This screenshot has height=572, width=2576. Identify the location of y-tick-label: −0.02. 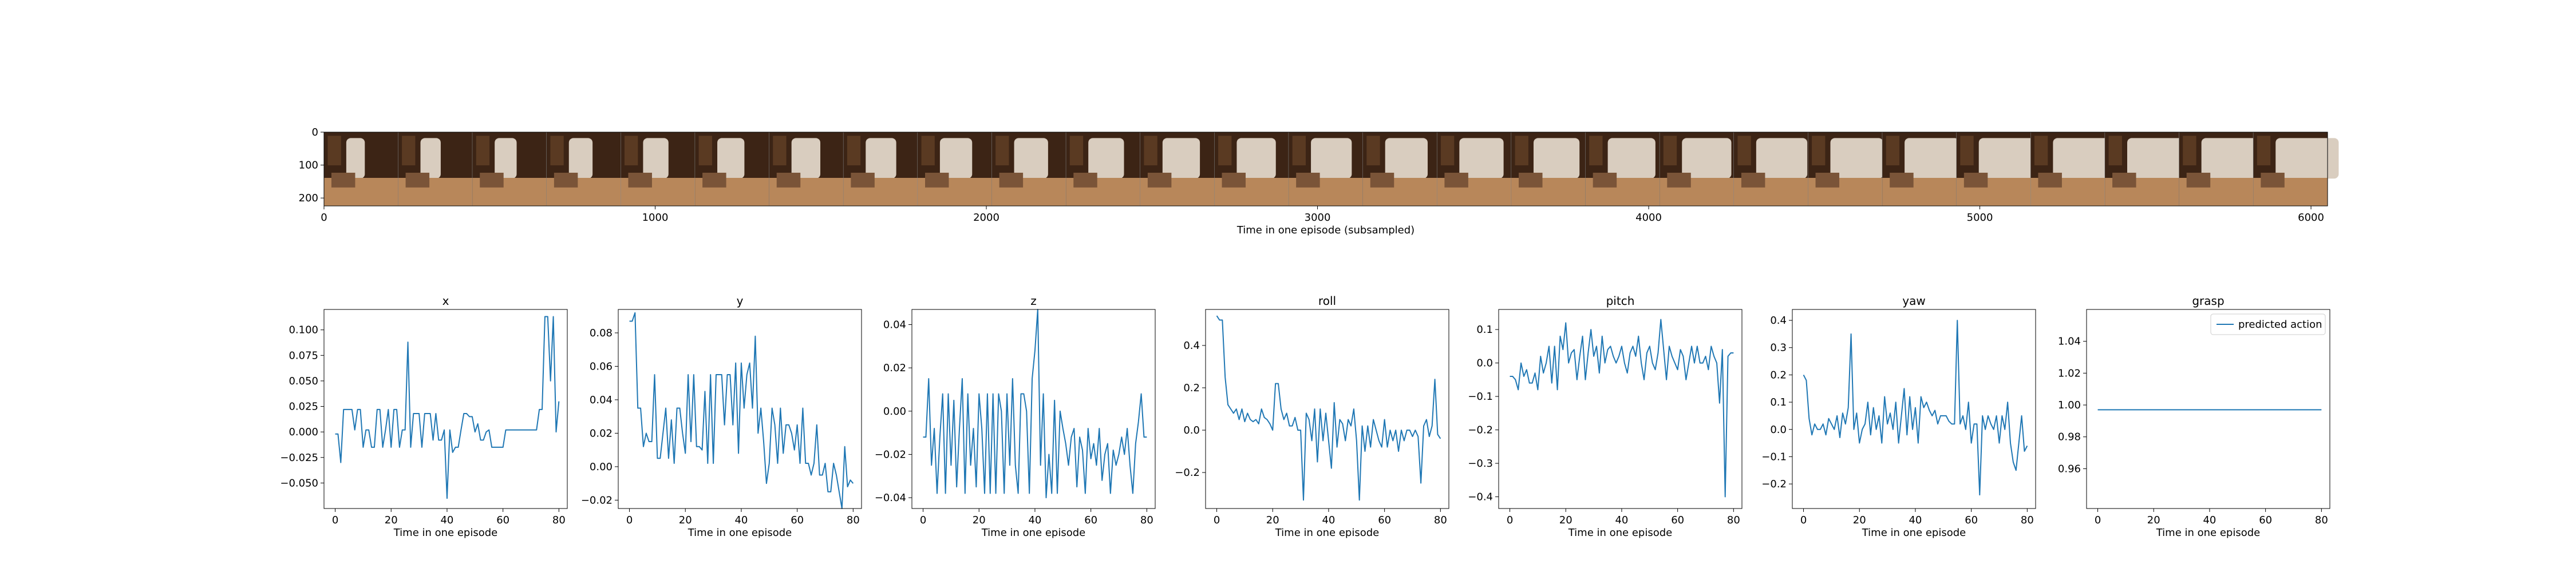
(597, 500).